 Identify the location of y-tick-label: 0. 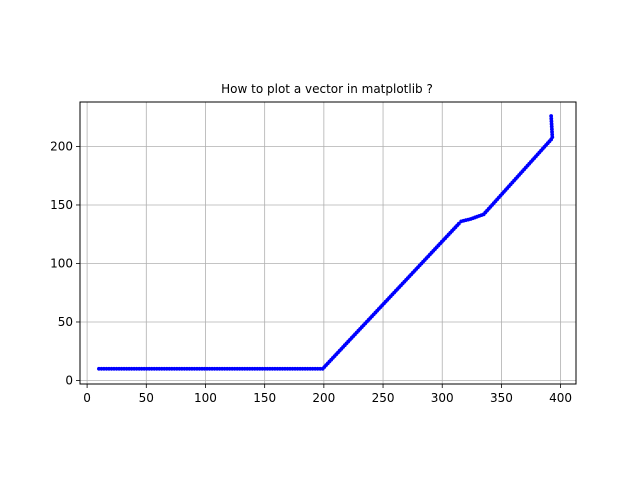
(69, 380).